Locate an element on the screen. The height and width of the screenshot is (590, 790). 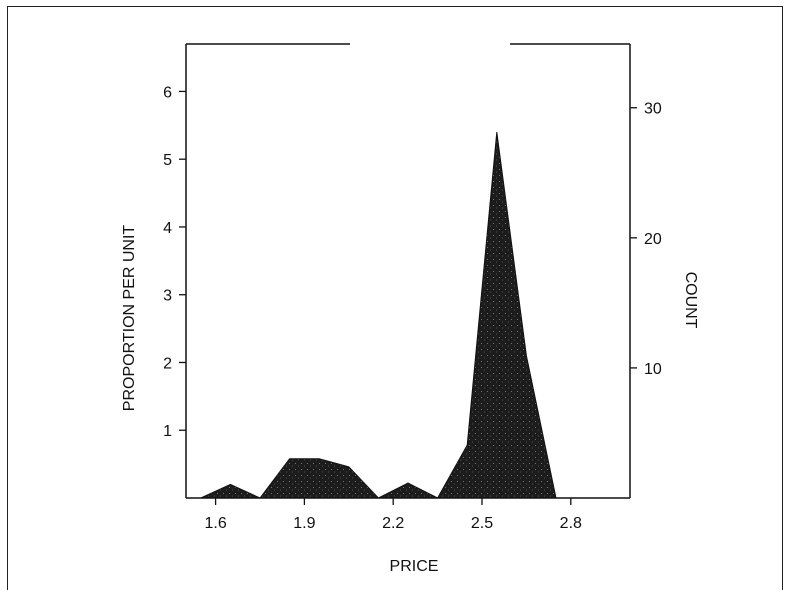
x-tick-label: 2.2 is located at coordinates (393, 523).